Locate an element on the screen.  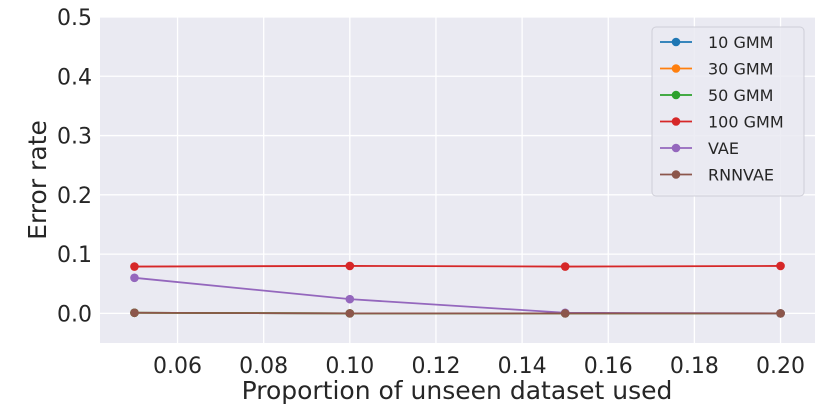
x-tick-label: 0.20 is located at coordinates (780, 366).